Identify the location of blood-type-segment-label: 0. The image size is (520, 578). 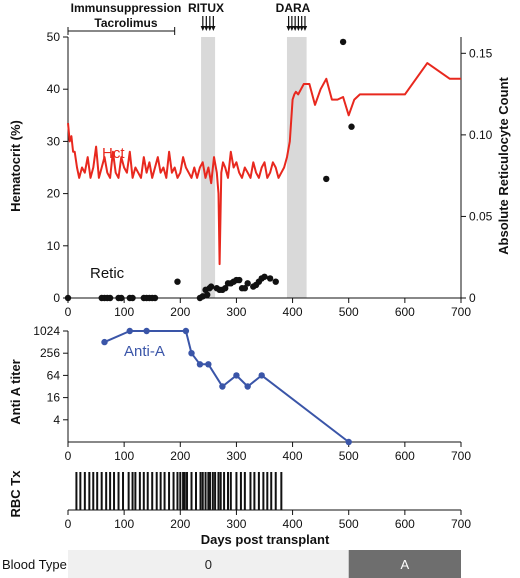
(208, 564).